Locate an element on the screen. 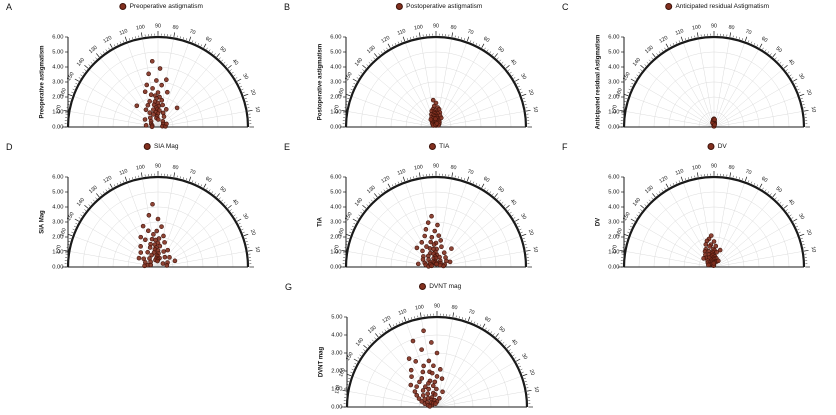  legend: Anticipated residual Astigmatism is located at coordinates (717, 6).